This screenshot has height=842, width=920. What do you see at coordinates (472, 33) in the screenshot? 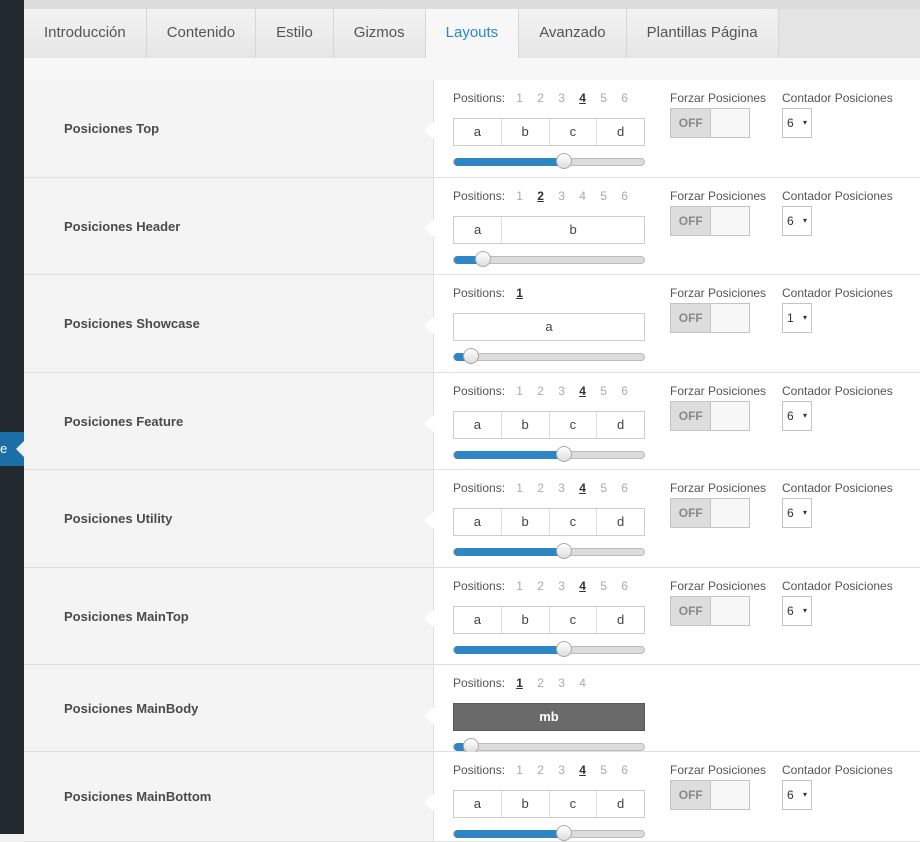
I see `tab-layouts: Layouts` at bounding box center [472, 33].